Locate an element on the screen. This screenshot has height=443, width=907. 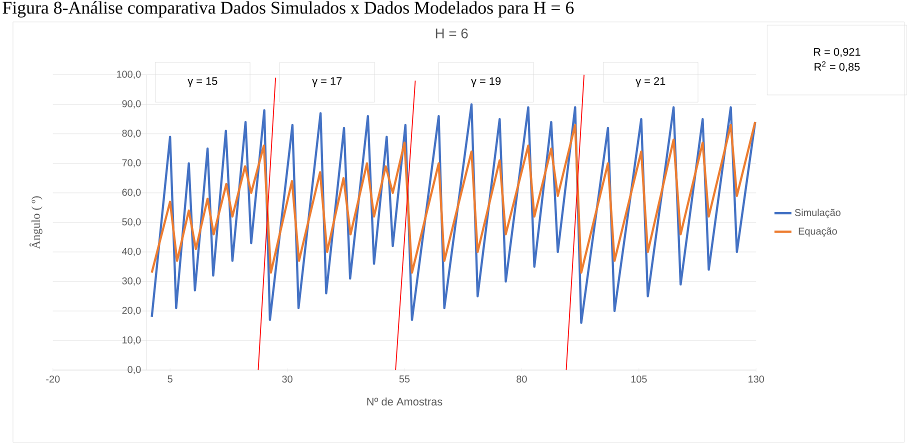
y-tick-label: 60,0 is located at coordinates (131, 193).